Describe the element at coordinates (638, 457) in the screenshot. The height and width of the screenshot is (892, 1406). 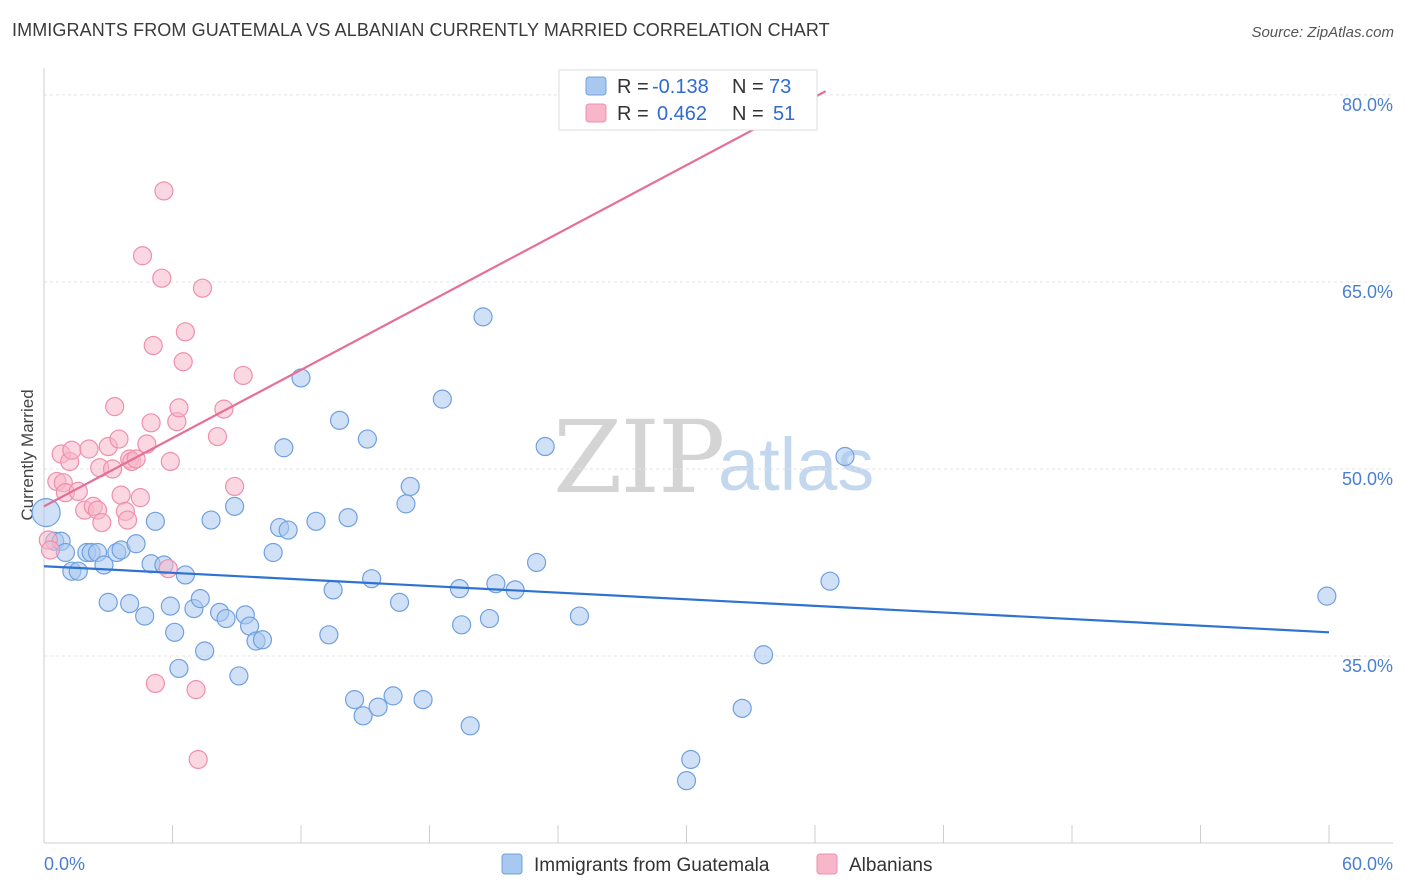
I see `watermark-zip: ZIP` at that location.